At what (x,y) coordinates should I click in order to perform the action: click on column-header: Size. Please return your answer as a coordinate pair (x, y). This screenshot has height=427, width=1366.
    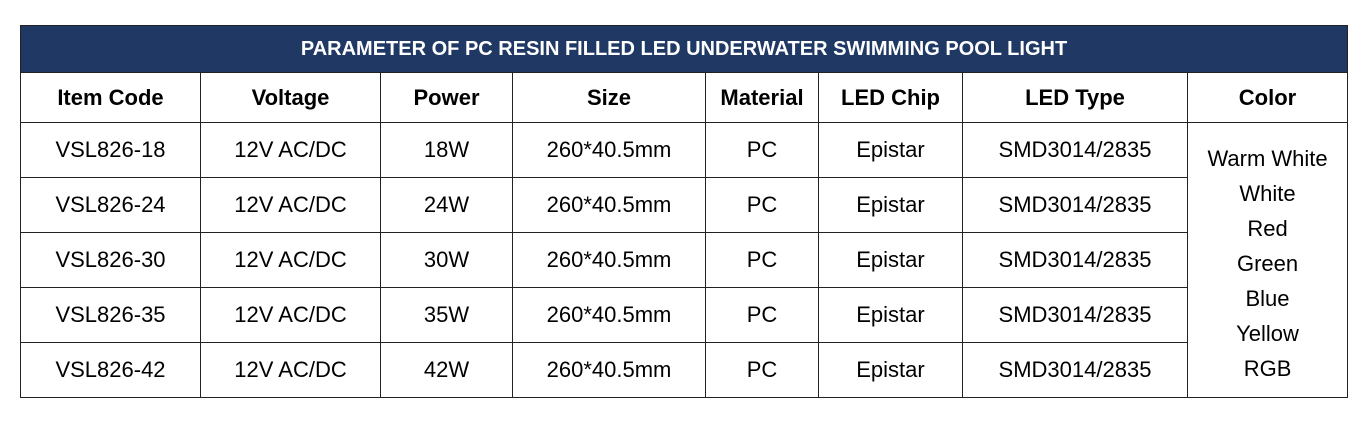
    Looking at the image, I should click on (609, 97).